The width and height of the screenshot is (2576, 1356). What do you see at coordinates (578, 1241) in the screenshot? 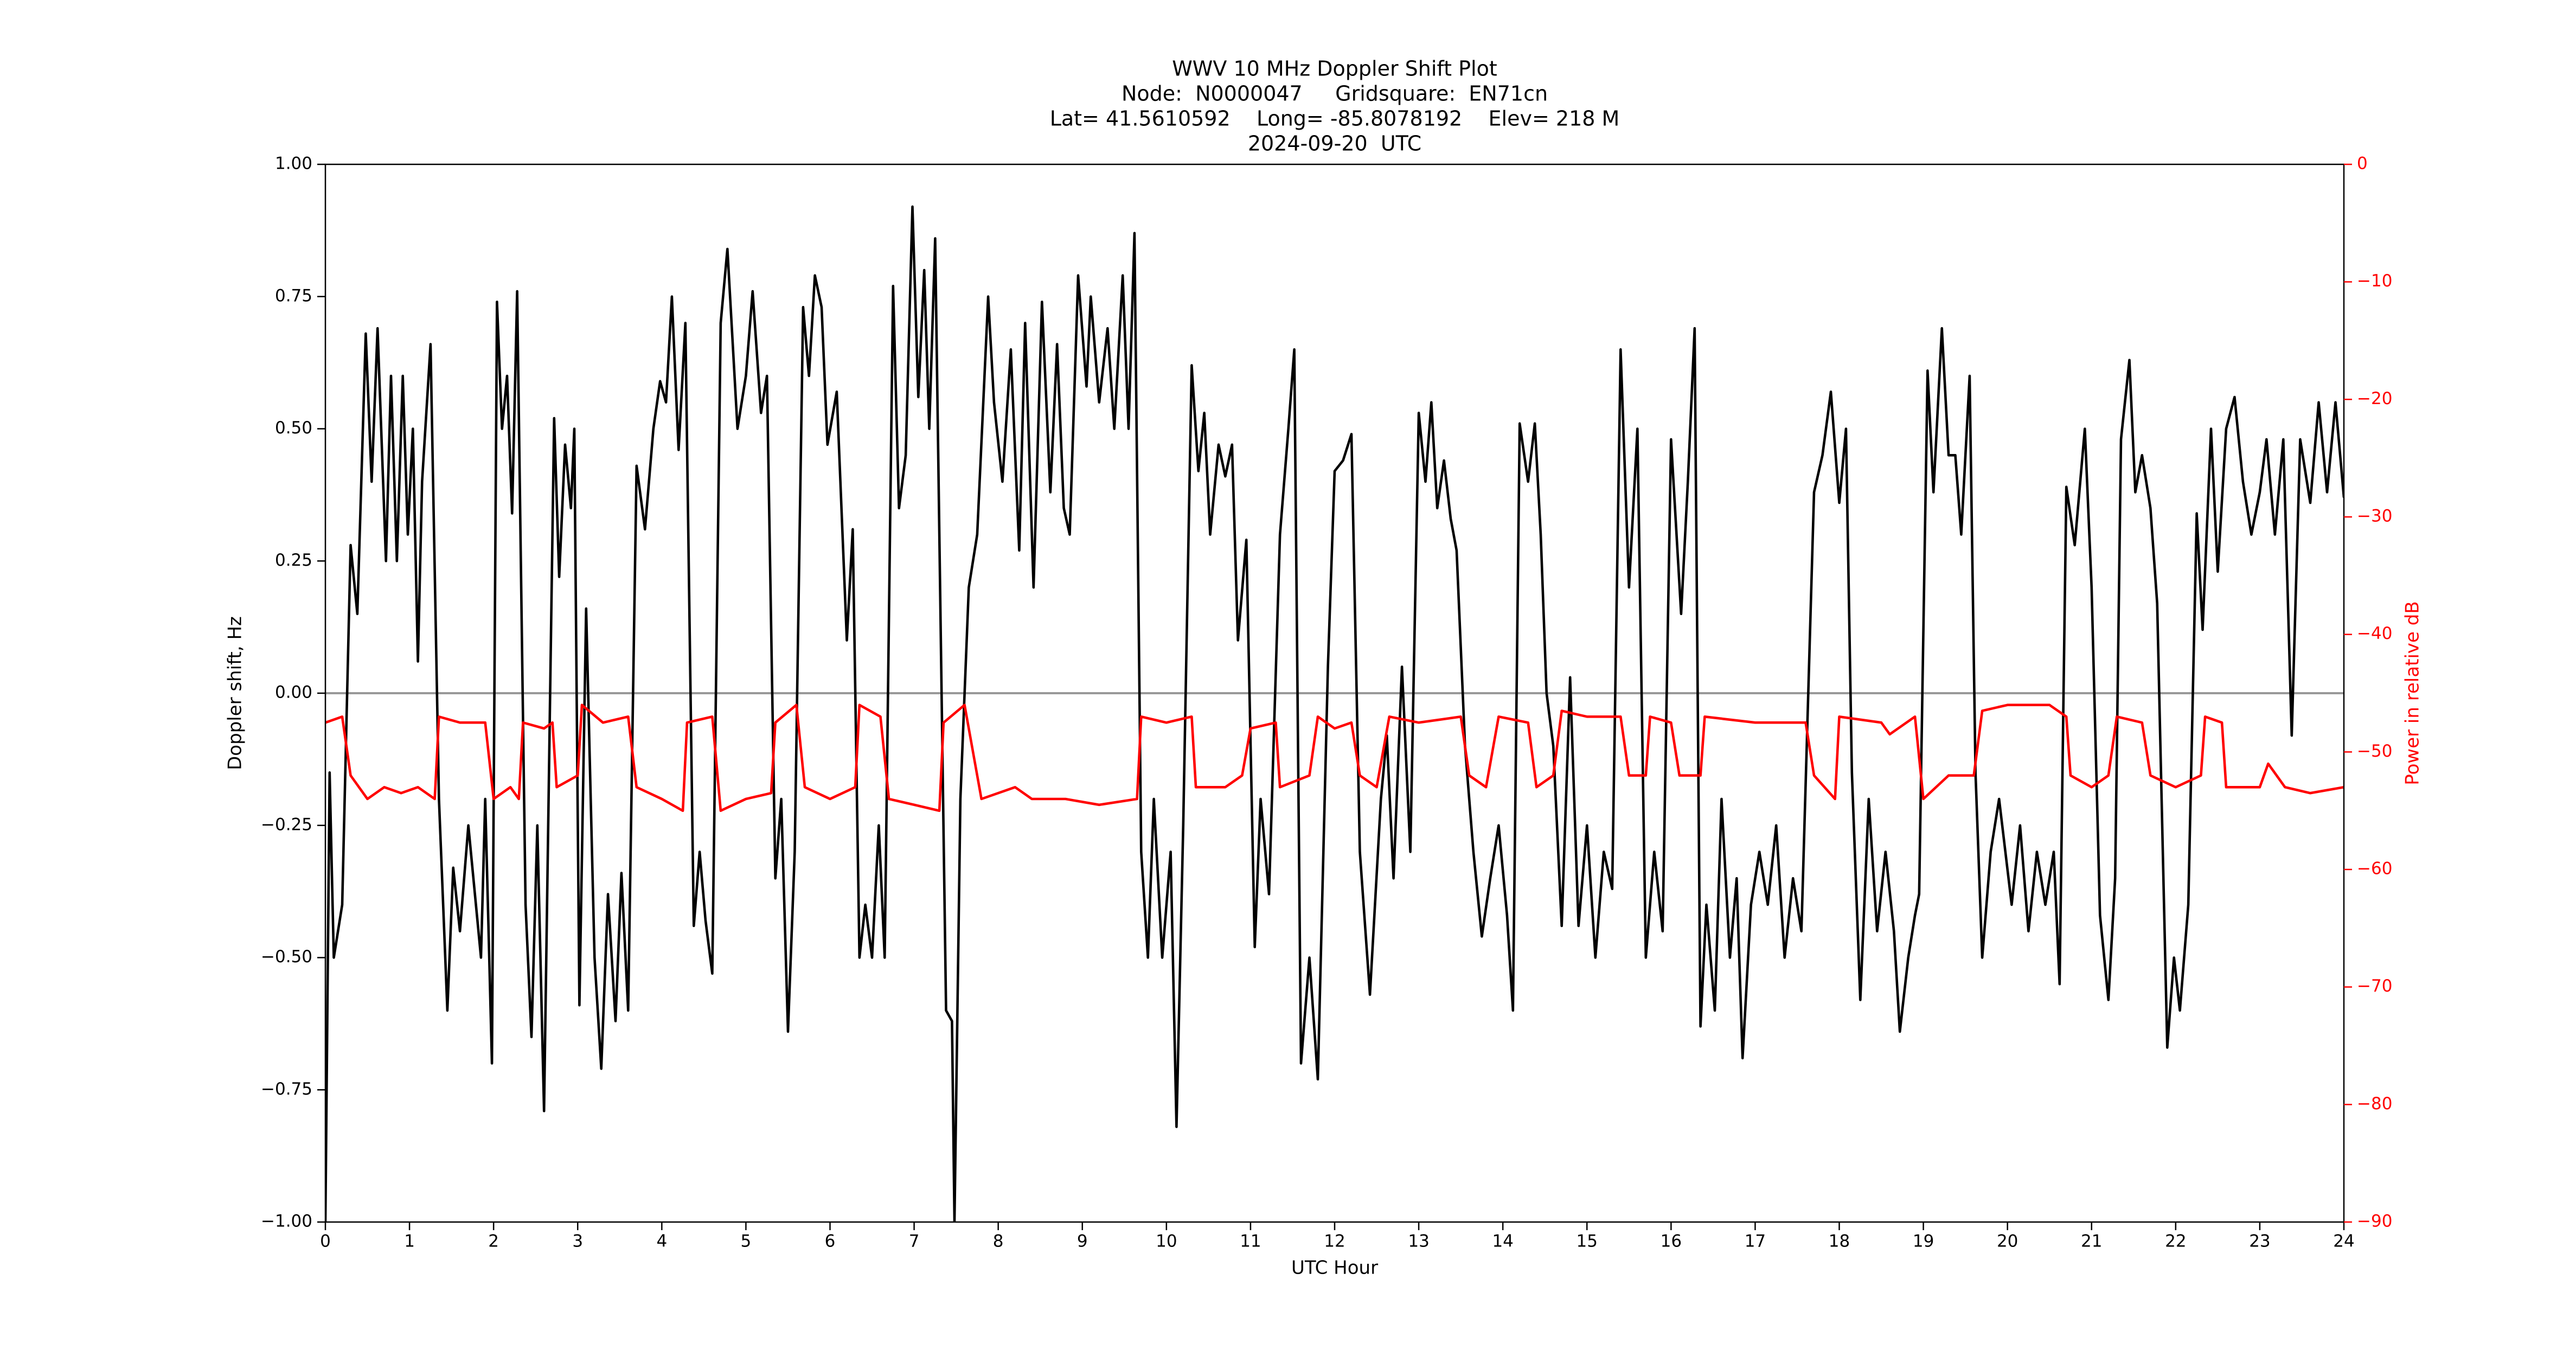
I see `x-tick-label: 3` at bounding box center [578, 1241].